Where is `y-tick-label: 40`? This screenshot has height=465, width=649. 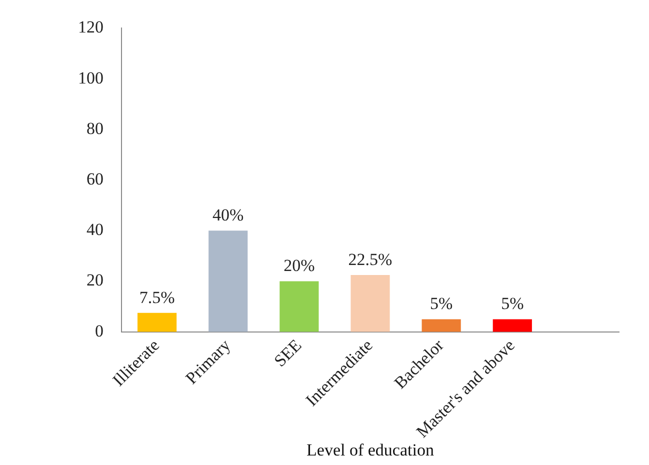 y-tick-label: 40 is located at coordinates (95, 230).